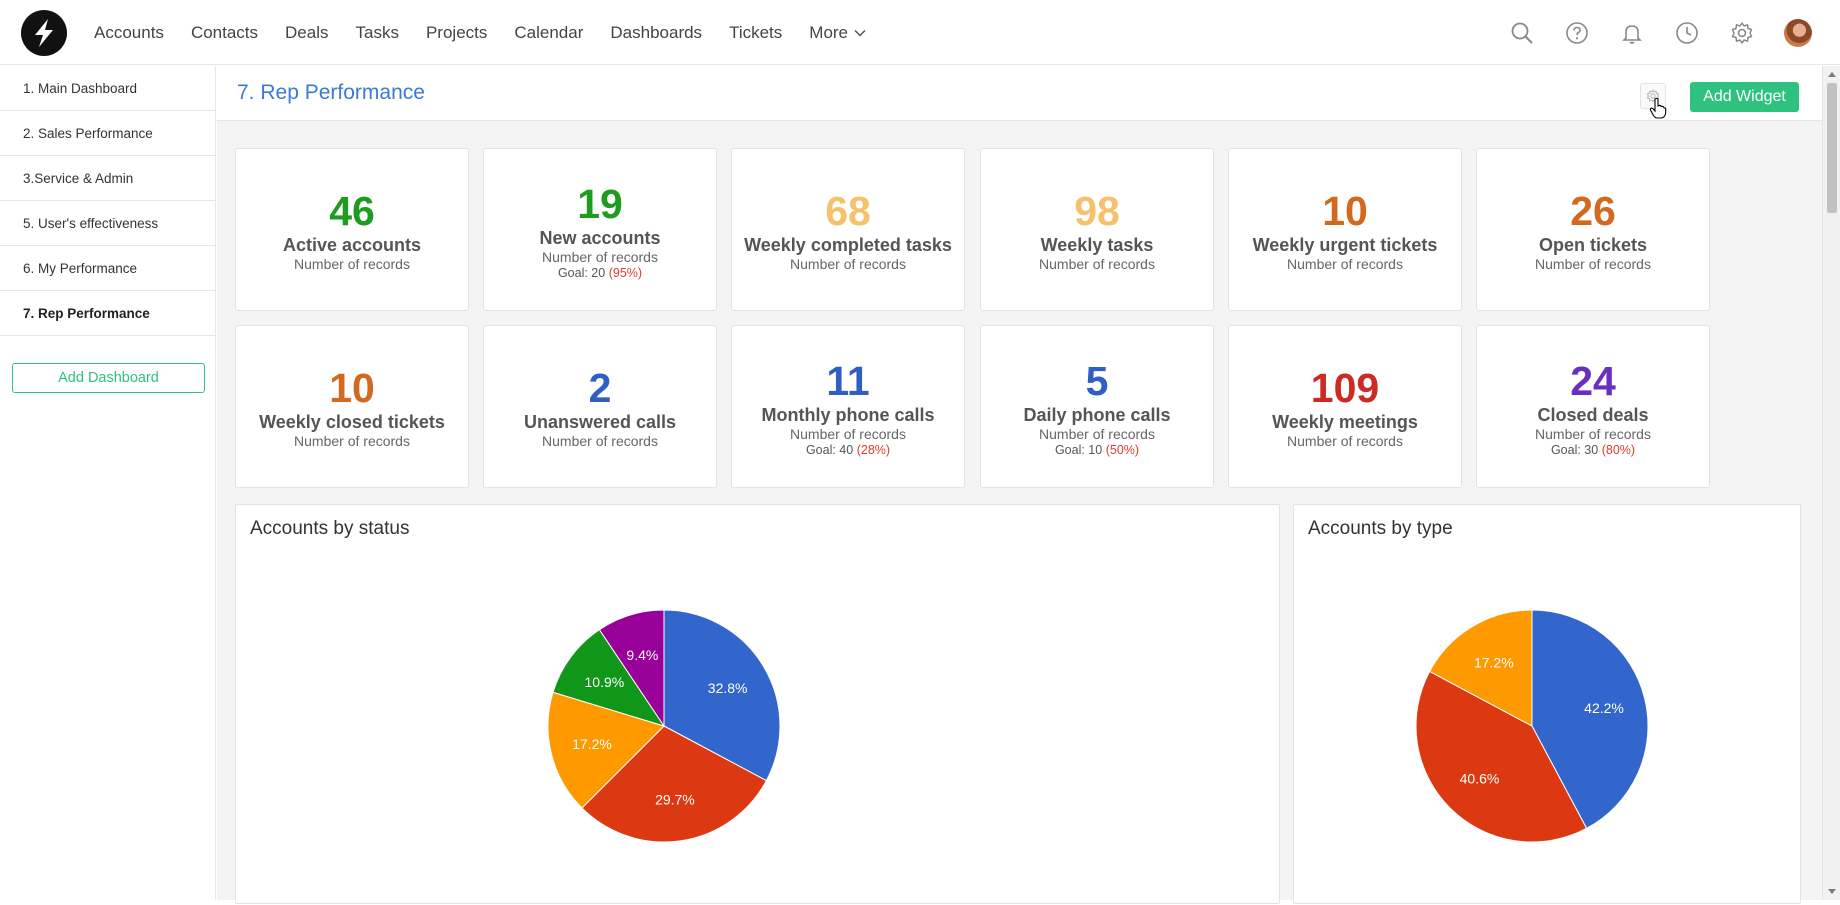 This screenshot has height=905, width=1840. I want to click on clock-icon, so click(1687, 33).